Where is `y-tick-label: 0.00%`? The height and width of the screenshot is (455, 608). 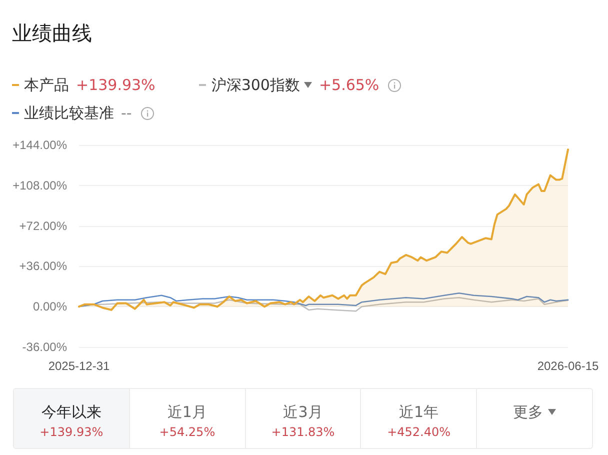
y-tick-label: 0.00% is located at coordinates (50, 307).